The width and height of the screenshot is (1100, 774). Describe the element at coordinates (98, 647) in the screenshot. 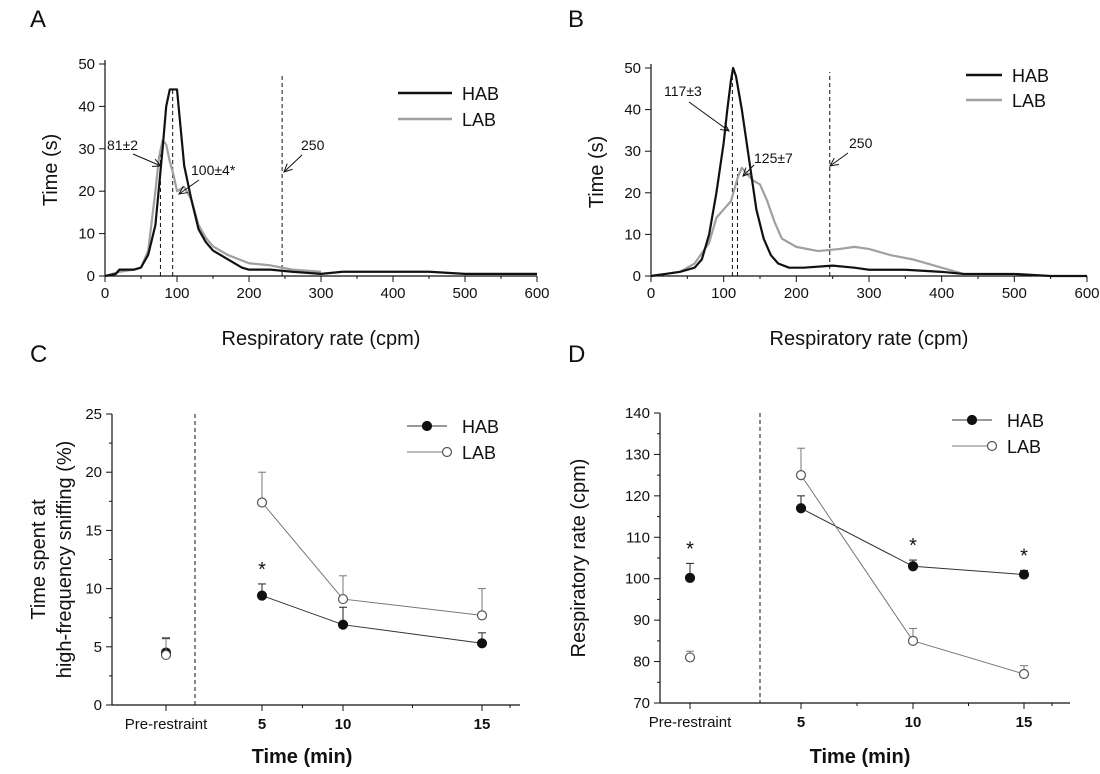

I see `y-tick-label: 5` at that location.